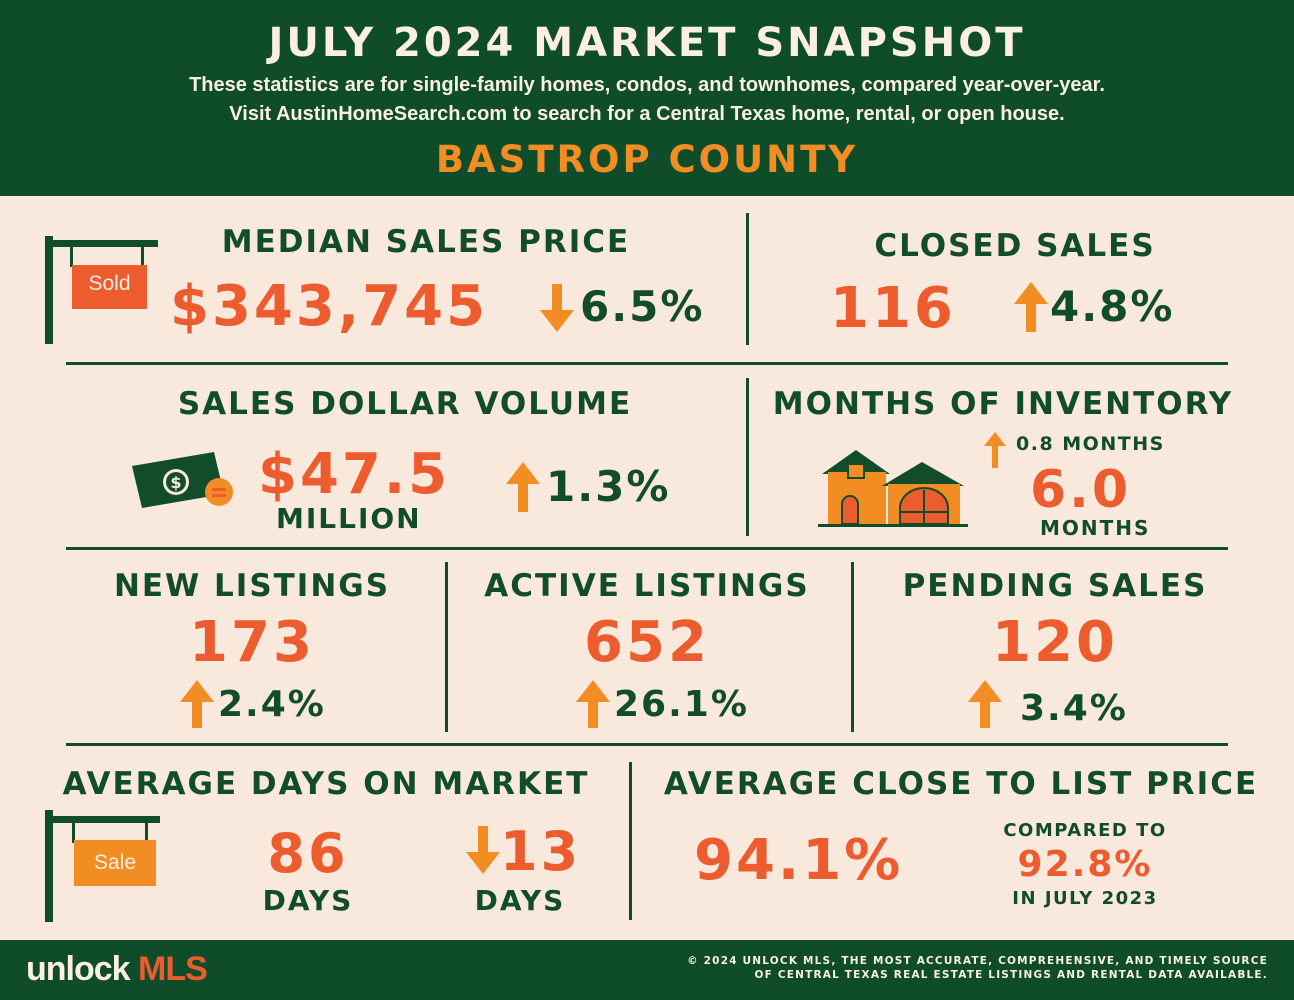  What do you see at coordinates (272, 704) in the screenshot?
I see `new-listings-change: 2.4%` at bounding box center [272, 704].